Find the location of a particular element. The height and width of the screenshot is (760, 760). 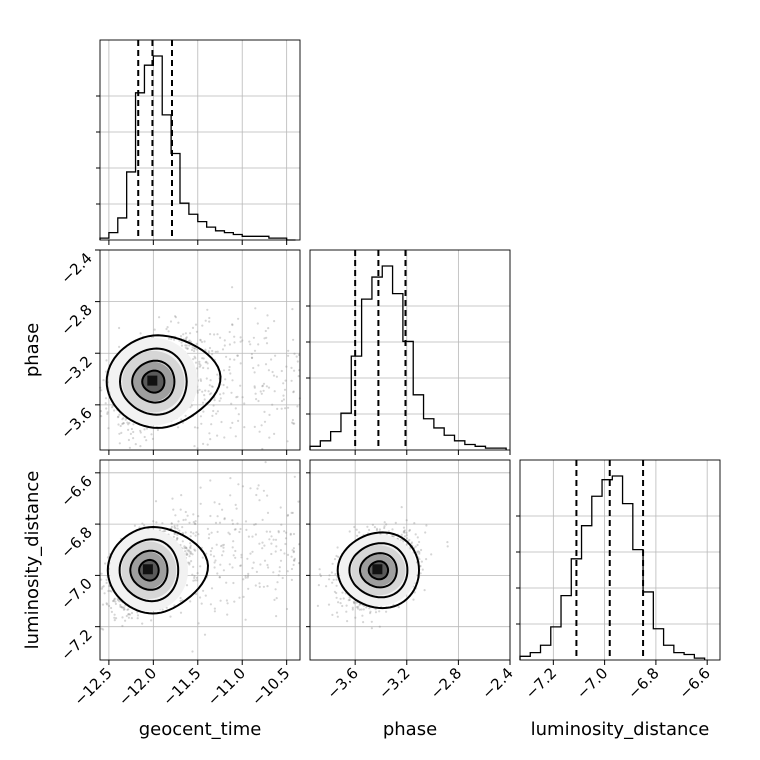

y-tick-label-luminosity-distance: −7.0 is located at coordinates (76, 593).